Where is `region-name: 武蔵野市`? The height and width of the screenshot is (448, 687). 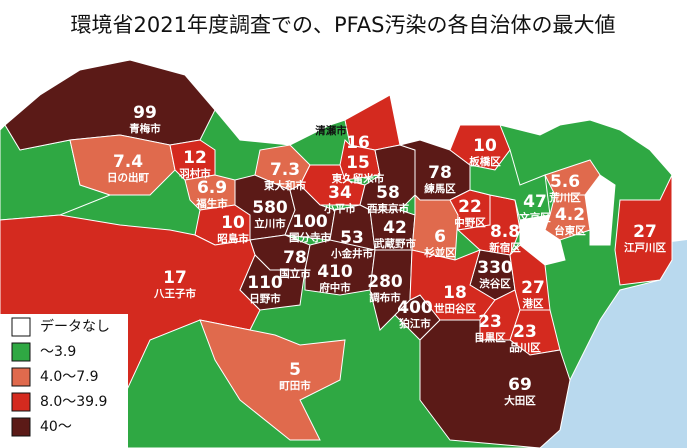 region-name: 武蔵野市 is located at coordinates (395, 243).